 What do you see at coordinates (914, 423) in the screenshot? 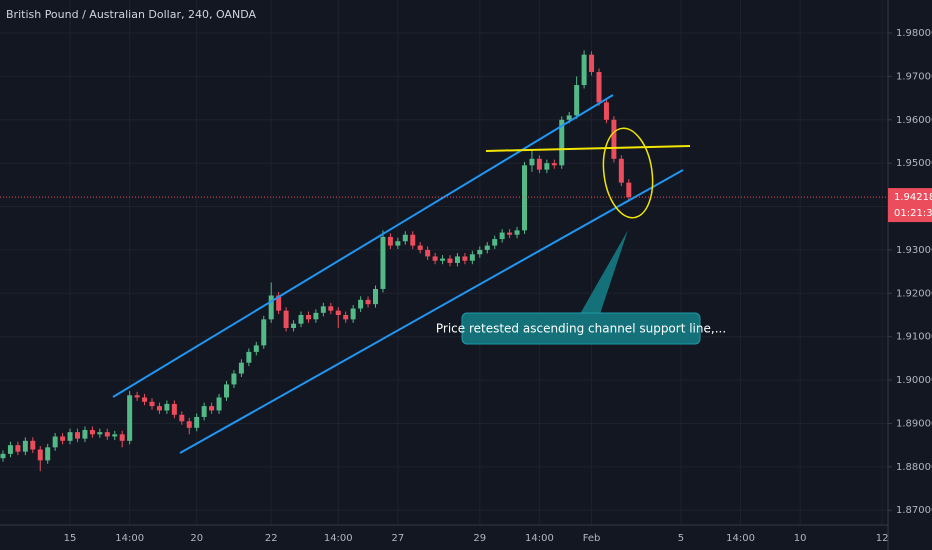
I see `y-tick-label: 1.89000` at bounding box center [914, 423].